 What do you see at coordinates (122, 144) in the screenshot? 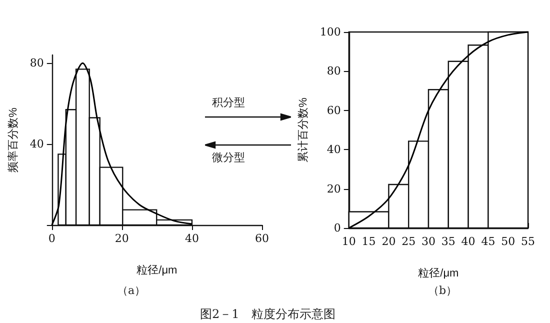
I see `line-series` at bounding box center [122, 144].